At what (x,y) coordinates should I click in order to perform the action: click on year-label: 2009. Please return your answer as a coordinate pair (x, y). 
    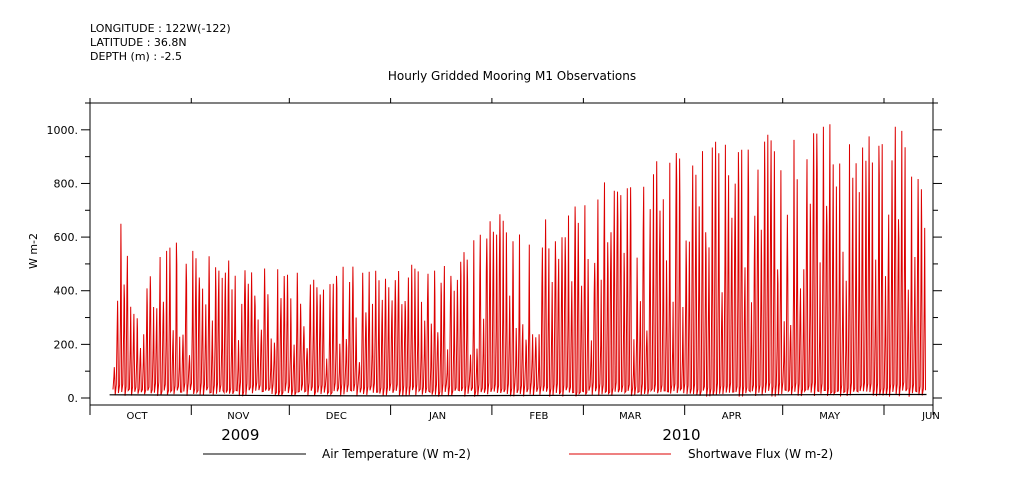
    Looking at the image, I should click on (240, 435).